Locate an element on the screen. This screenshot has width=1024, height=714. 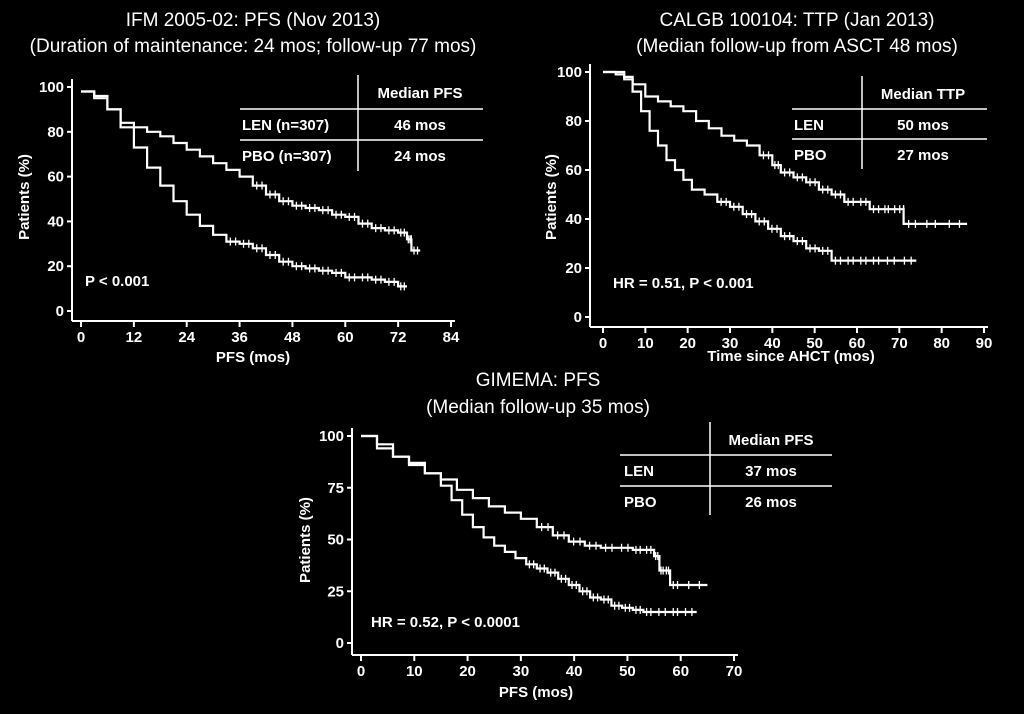
stat-annotation: HR = 0.52, P < 0.0001 is located at coordinates (445, 622).